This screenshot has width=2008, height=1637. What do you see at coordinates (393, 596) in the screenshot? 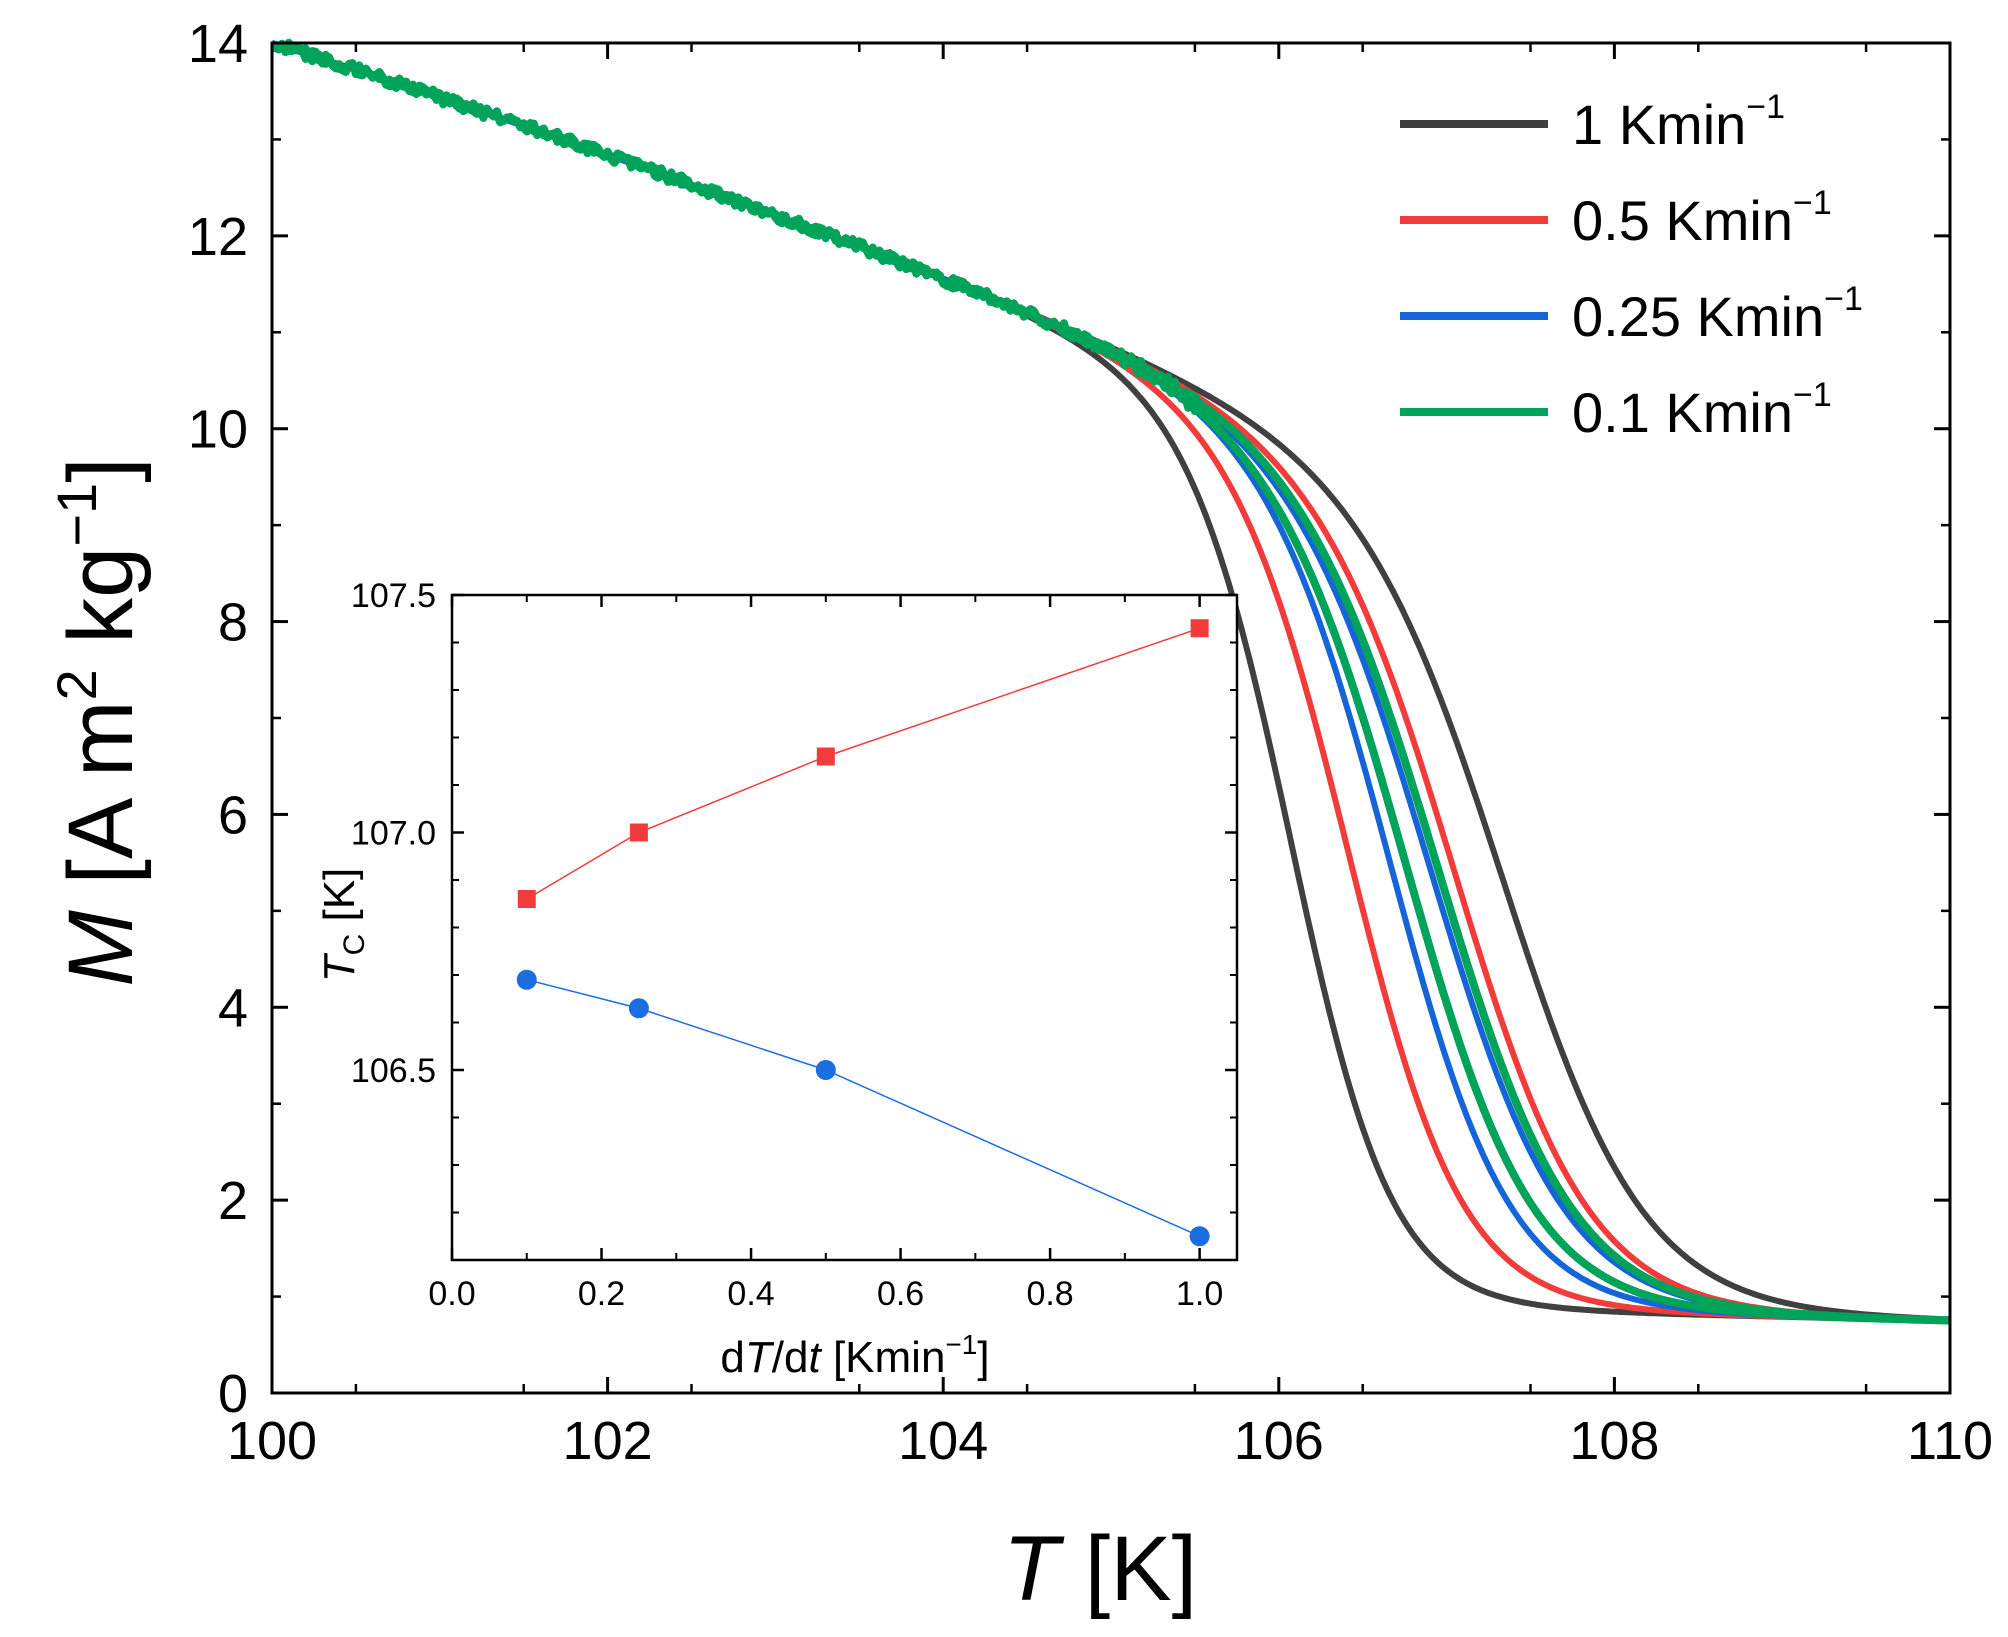
I see `inset-y-tick-label: 107.5` at bounding box center [393, 596].